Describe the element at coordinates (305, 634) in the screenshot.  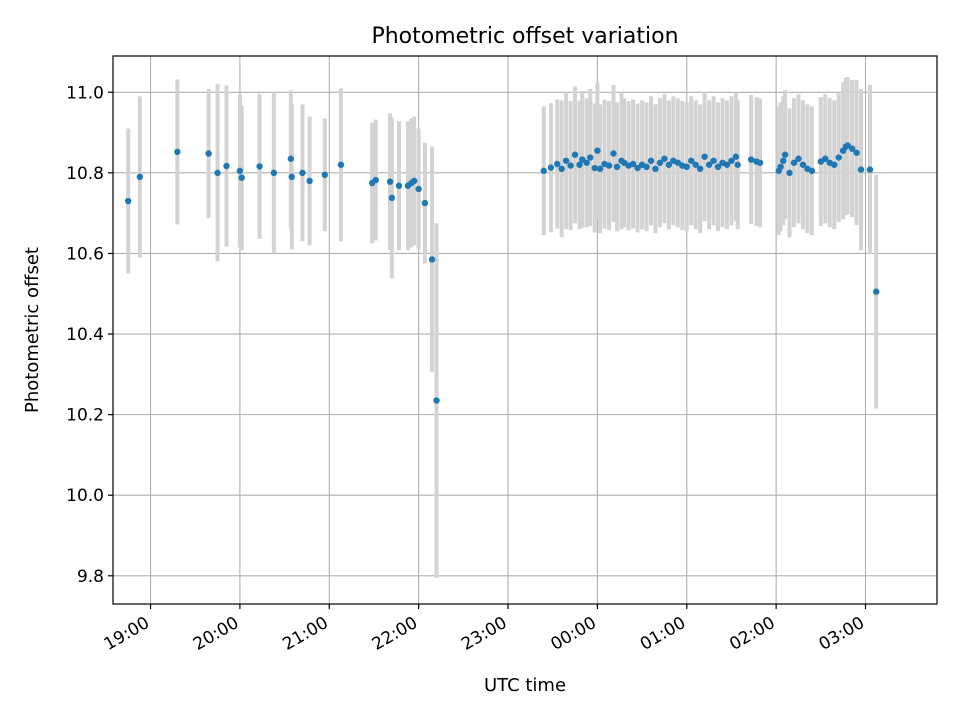
I see `x-tick-label: 21:00` at that location.